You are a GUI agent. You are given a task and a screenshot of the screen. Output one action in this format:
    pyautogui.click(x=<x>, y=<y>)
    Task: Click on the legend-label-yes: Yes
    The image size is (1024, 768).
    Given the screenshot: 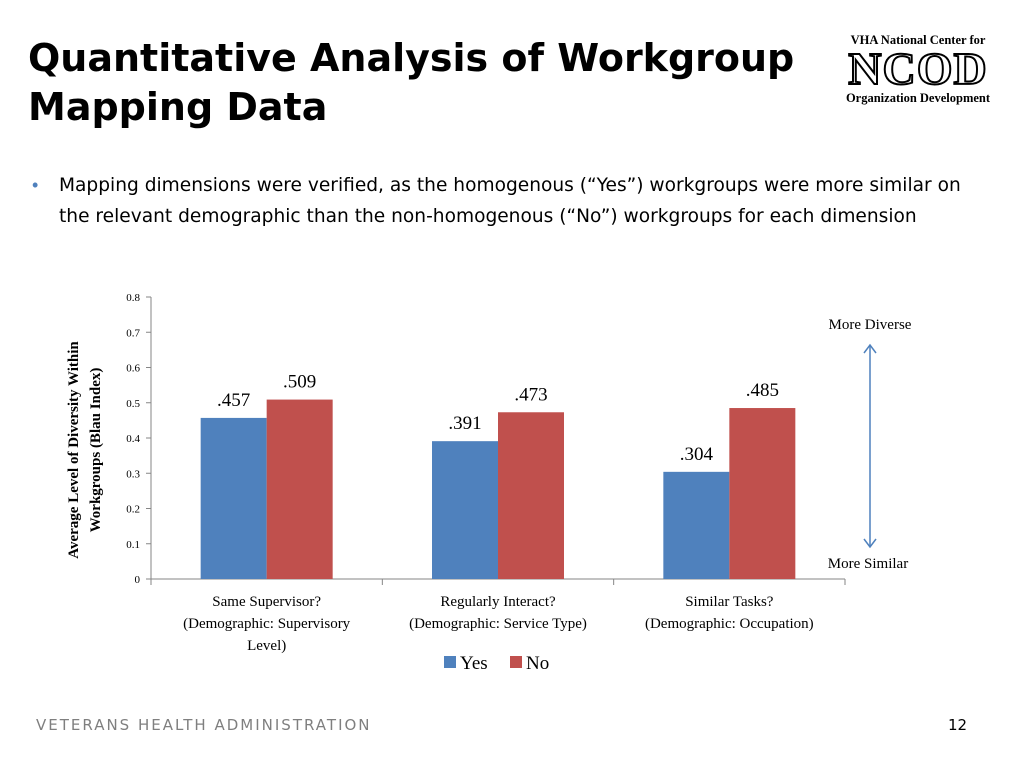 What is the action you would take?
    pyautogui.click(x=474, y=663)
    